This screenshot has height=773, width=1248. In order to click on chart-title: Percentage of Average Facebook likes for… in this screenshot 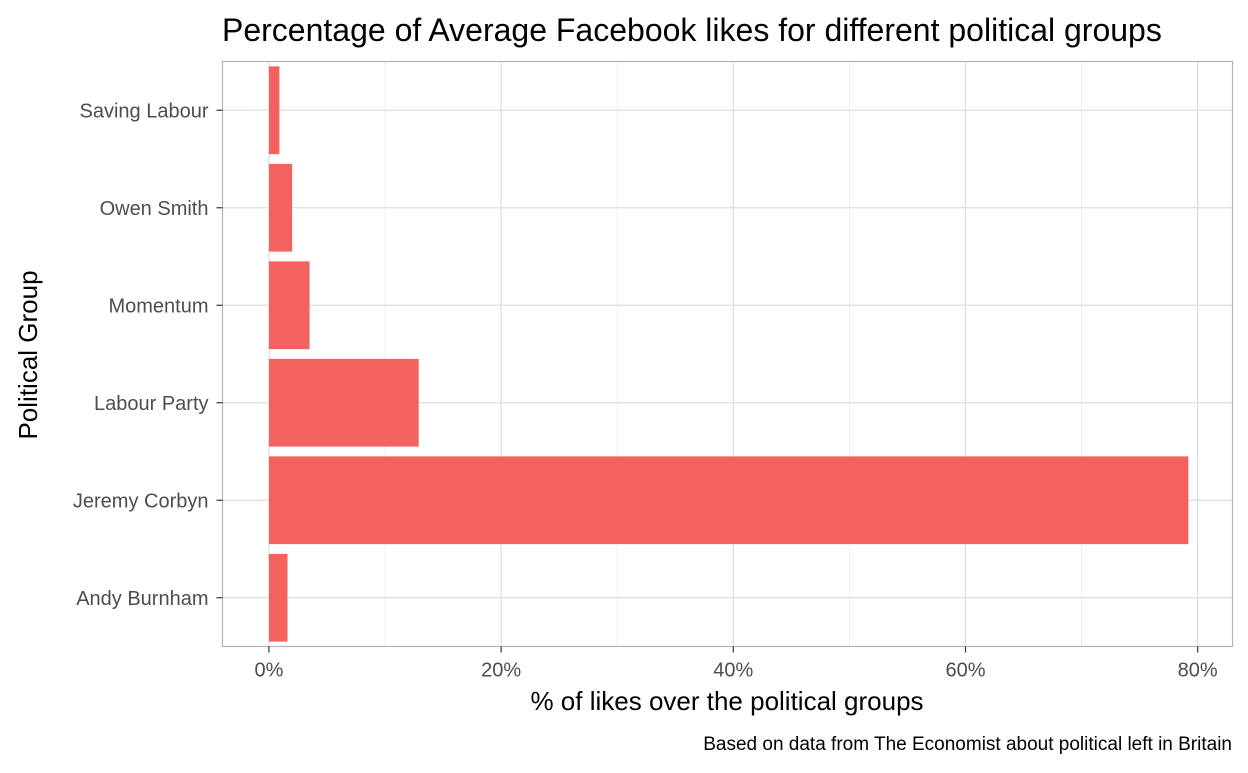, I will do `click(692, 30)`.